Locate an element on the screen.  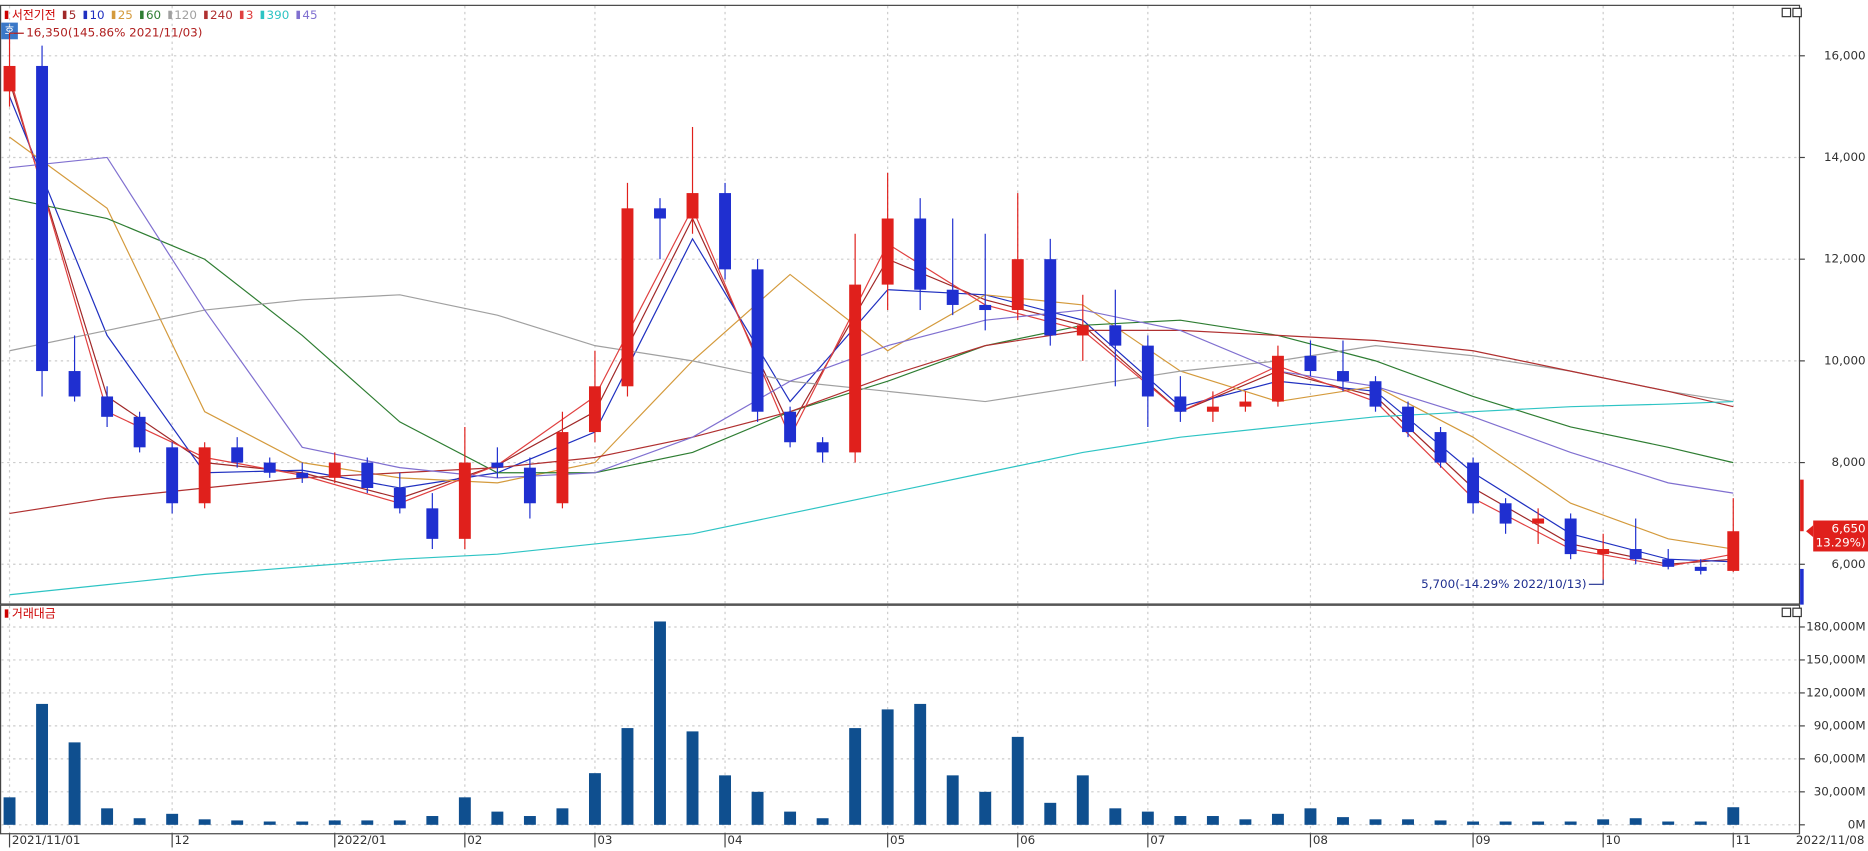
x-tick-label: 08 is located at coordinates (1320, 840).